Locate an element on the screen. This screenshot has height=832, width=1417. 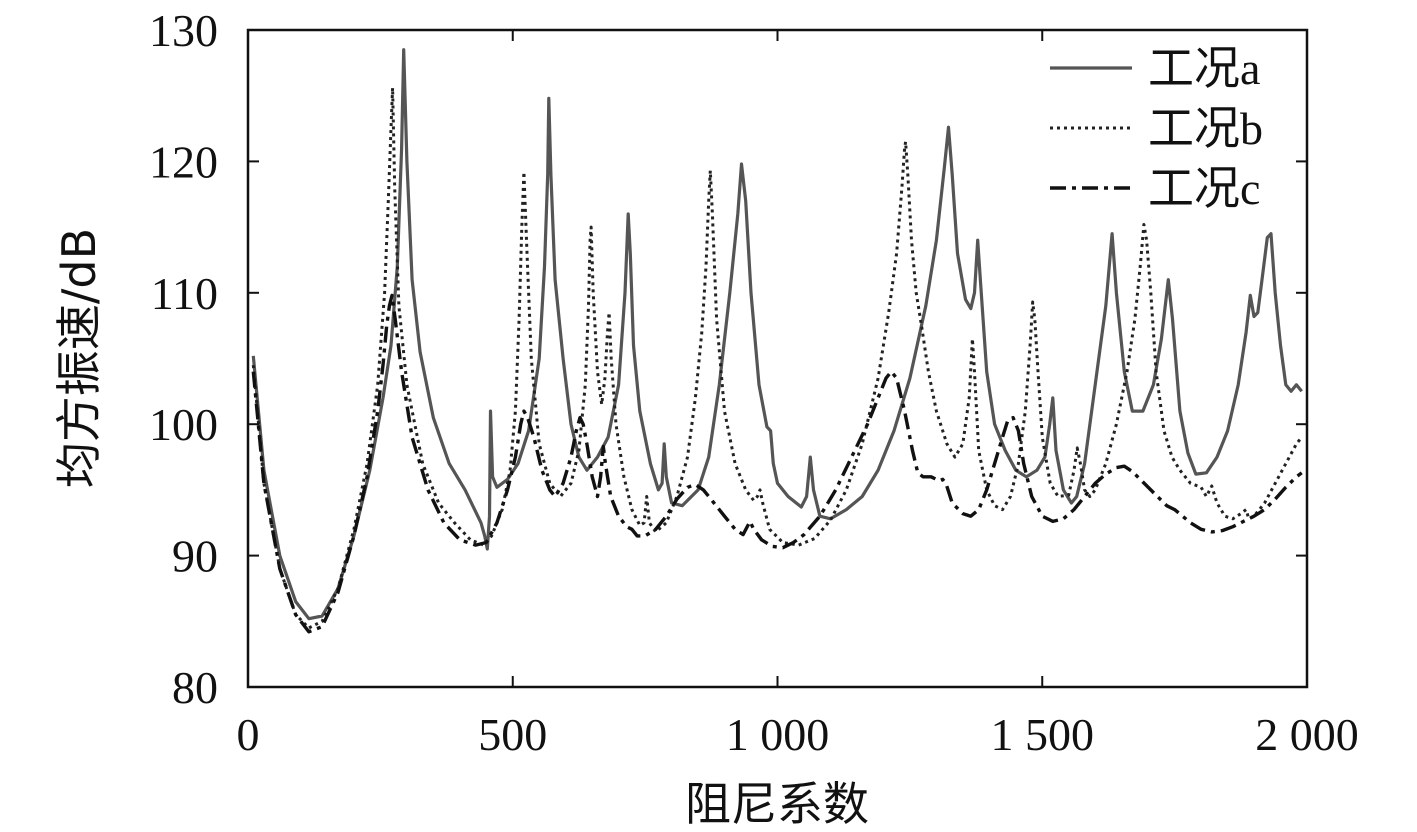
x-tick-label: 2 000 is located at coordinates (1307, 734).